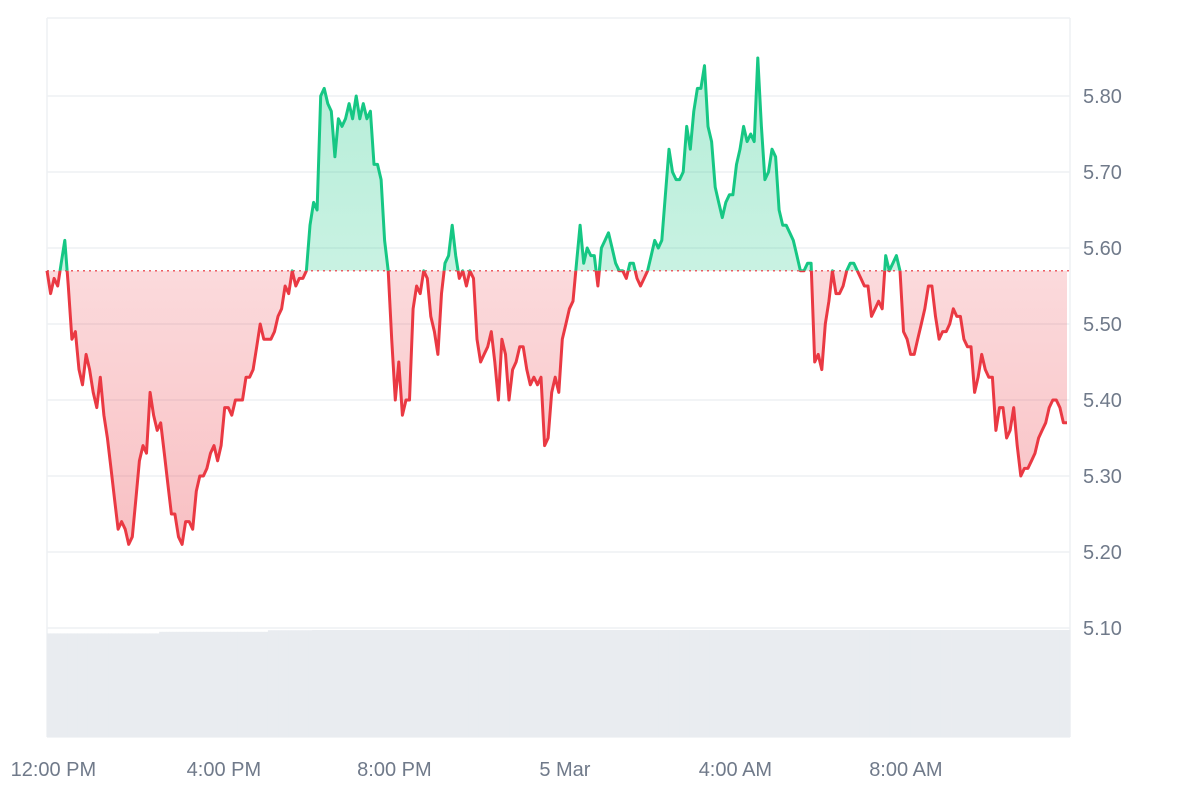  What do you see at coordinates (564, 770) in the screenshot?
I see `x-tick-label-3: 5 Mar` at bounding box center [564, 770].